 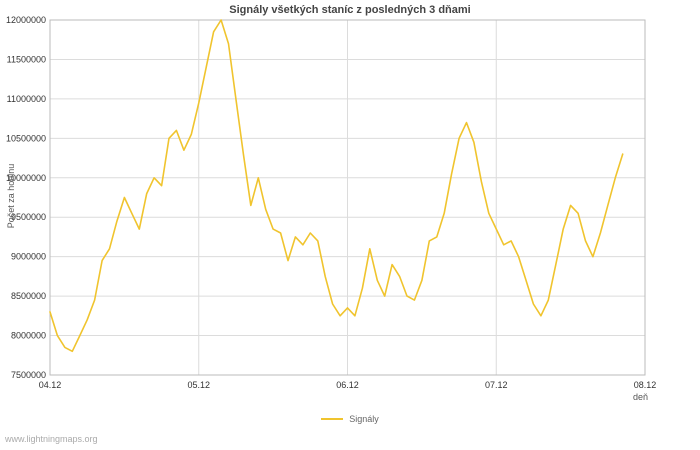 I want to click on chart-legend: Signály, so click(x=350, y=419).